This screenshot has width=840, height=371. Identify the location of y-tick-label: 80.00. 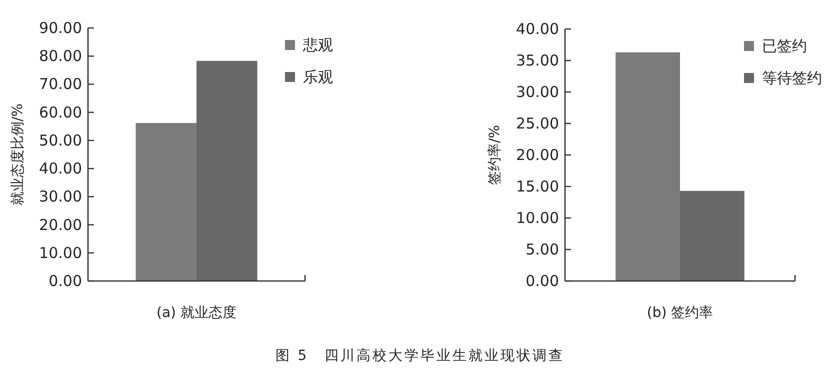
(60, 56).